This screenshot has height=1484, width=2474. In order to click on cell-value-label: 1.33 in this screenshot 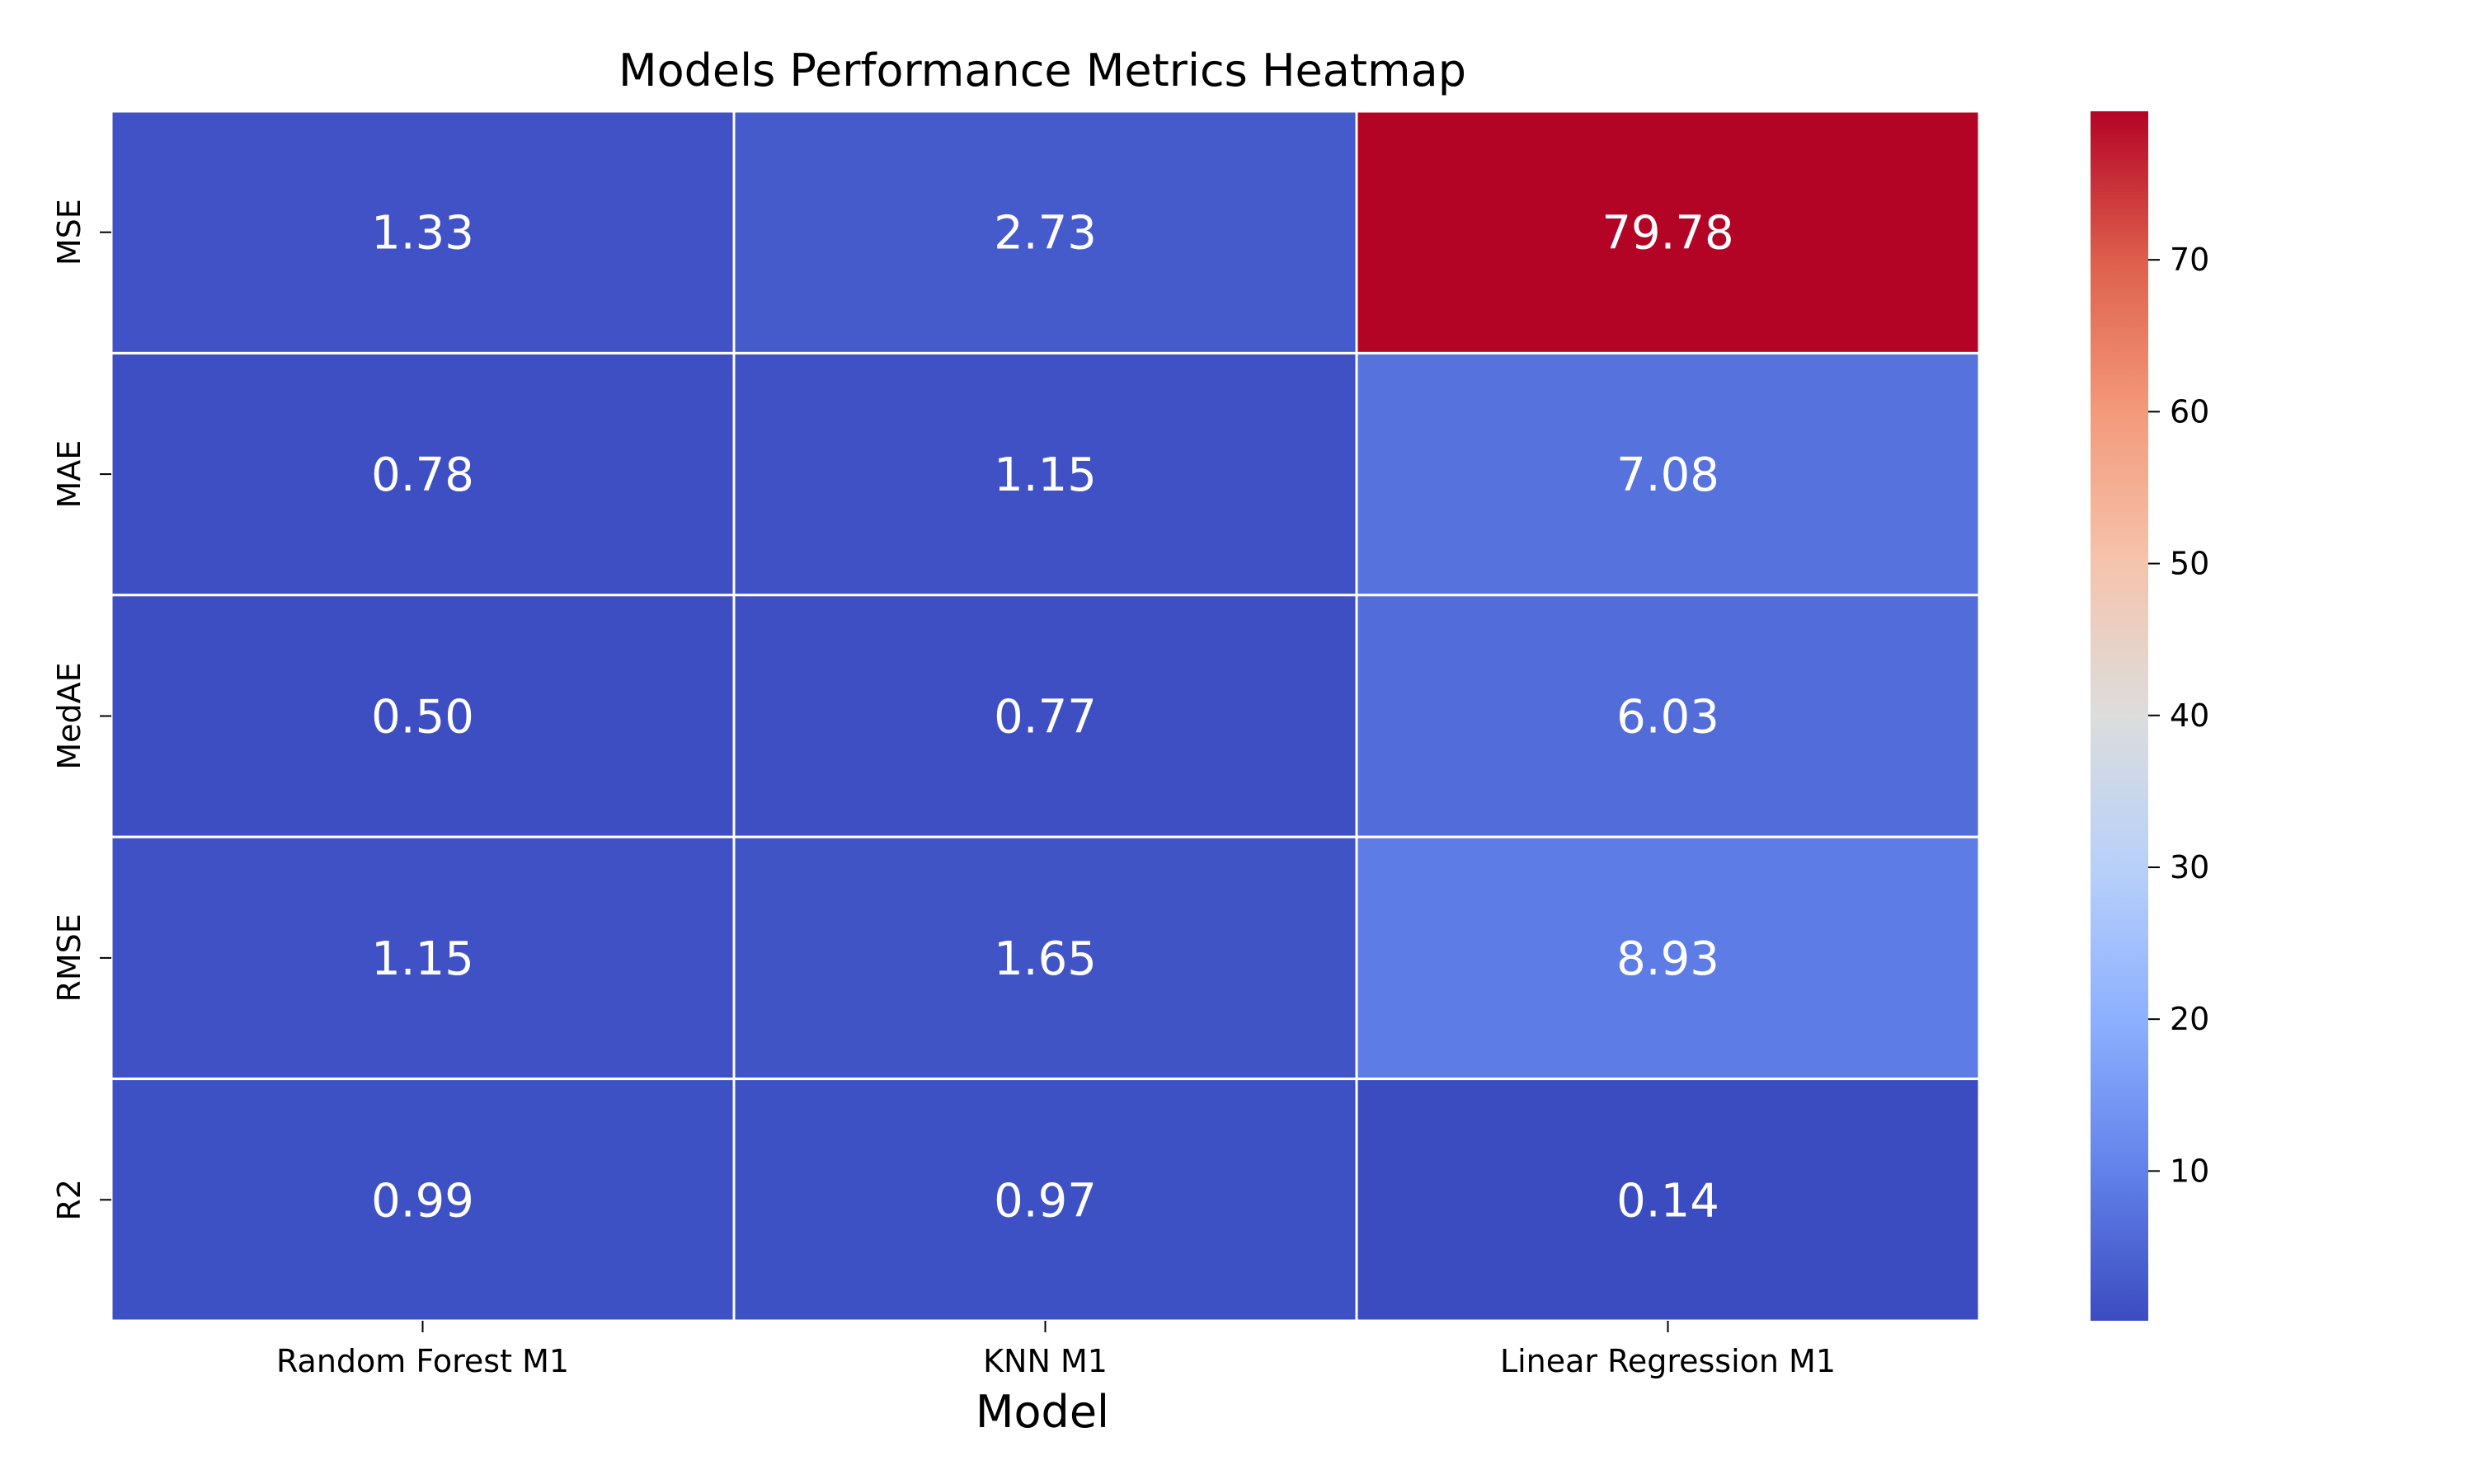, I will do `click(422, 234)`.